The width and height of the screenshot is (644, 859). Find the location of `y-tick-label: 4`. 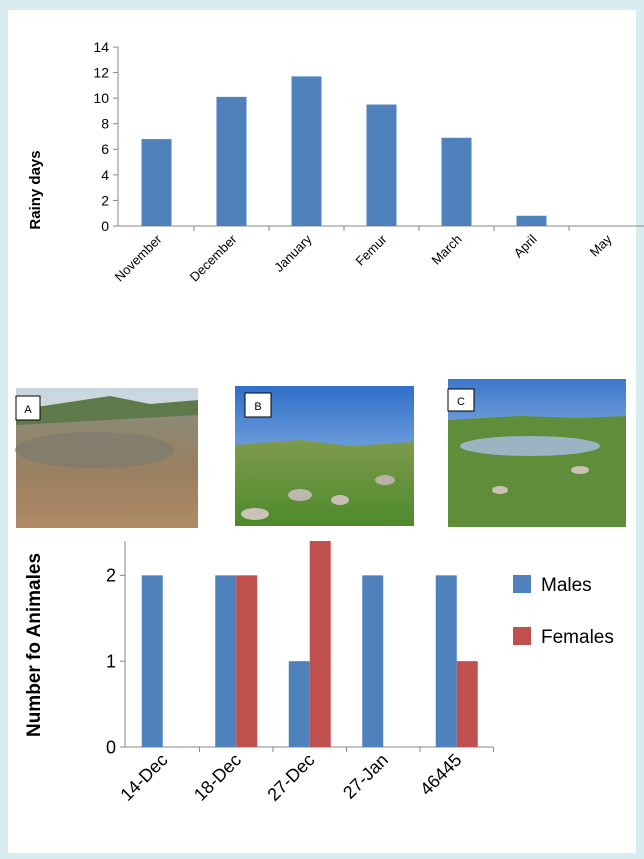

y-tick-label: 4 is located at coordinates (105, 175).